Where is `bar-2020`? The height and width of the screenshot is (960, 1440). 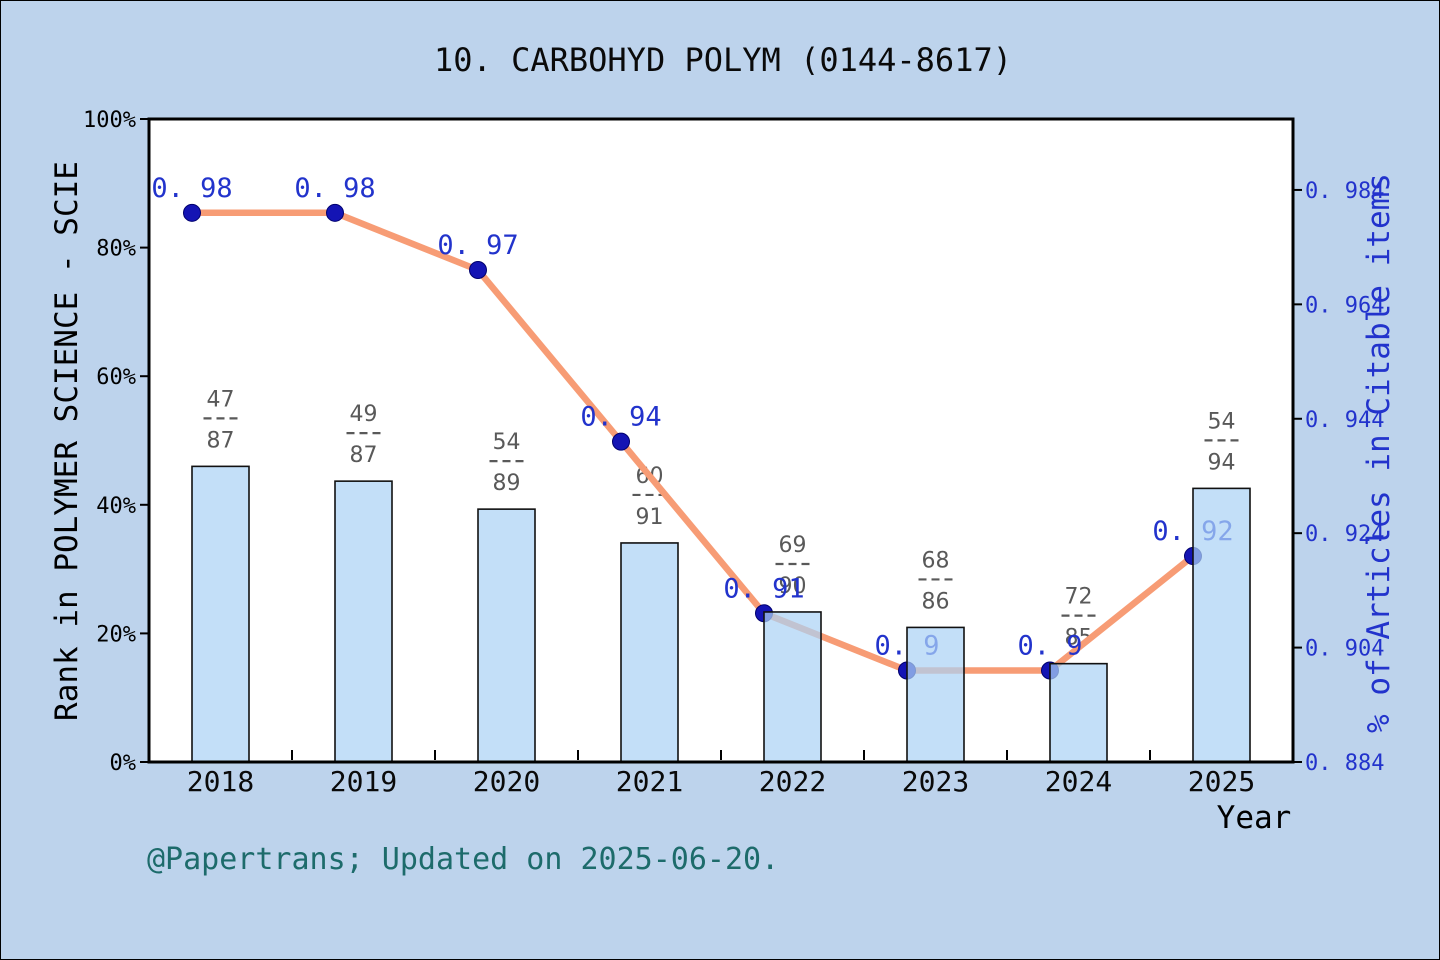 bar-2020 is located at coordinates (506, 635).